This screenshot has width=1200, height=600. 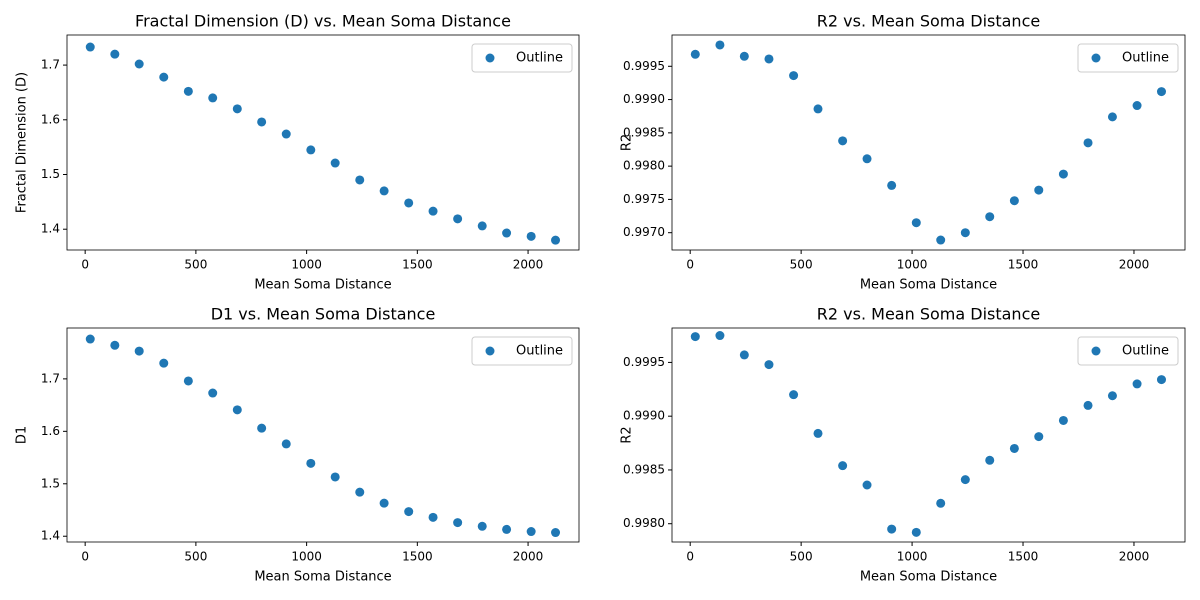 I want to click on y-tick-label: 1.6, so click(x=50, y=431).